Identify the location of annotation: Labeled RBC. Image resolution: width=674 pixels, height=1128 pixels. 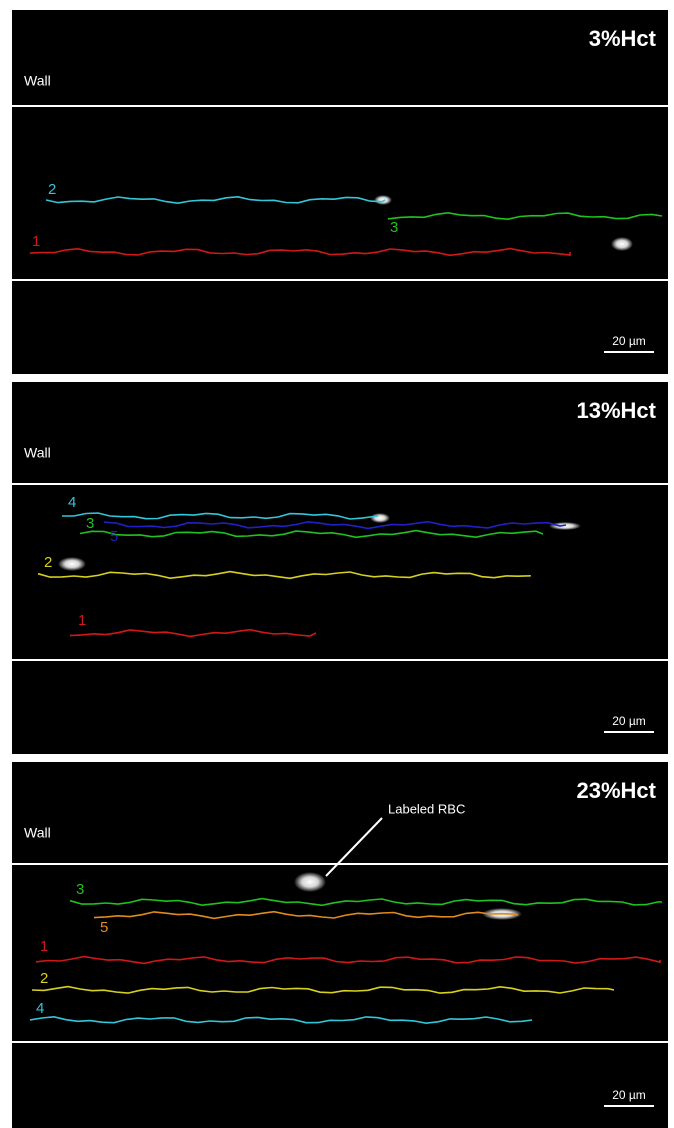
(426, 808).